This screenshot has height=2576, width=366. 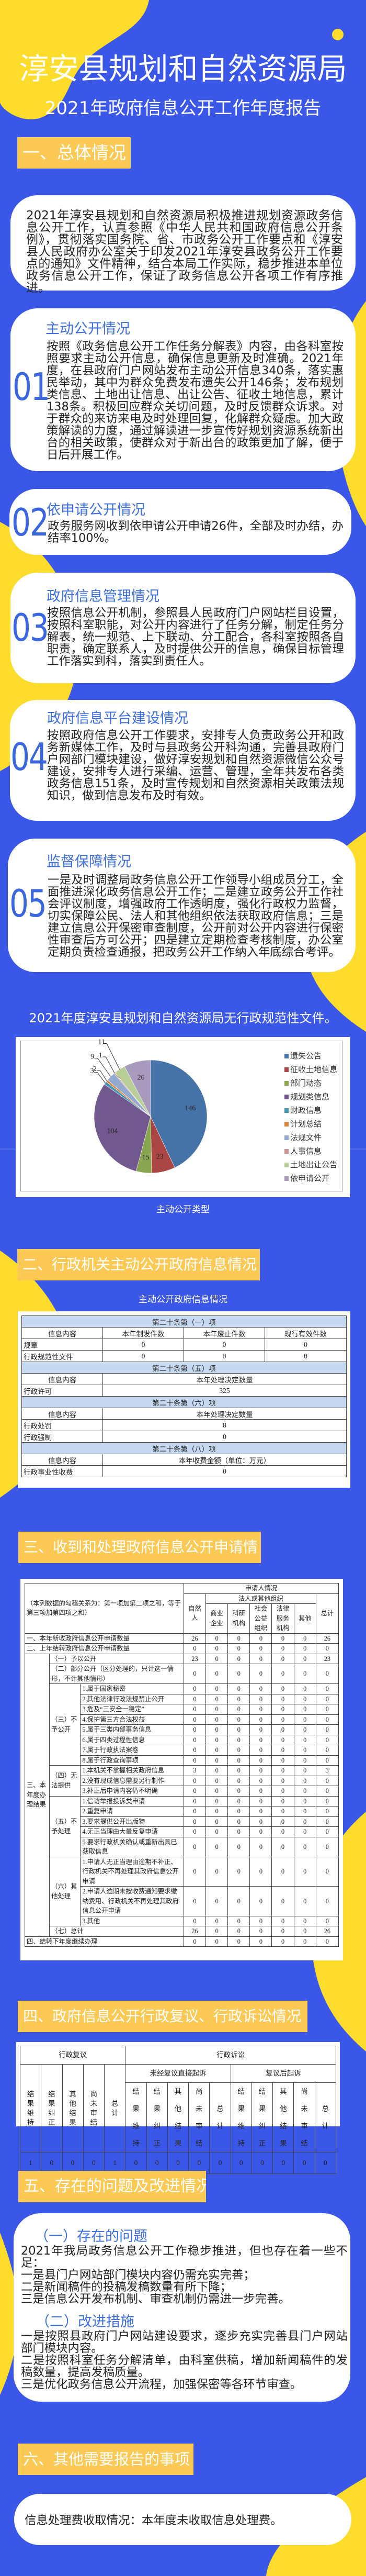 I want to click on table-row: 行政许可 325, so click(x=184, y=1391).